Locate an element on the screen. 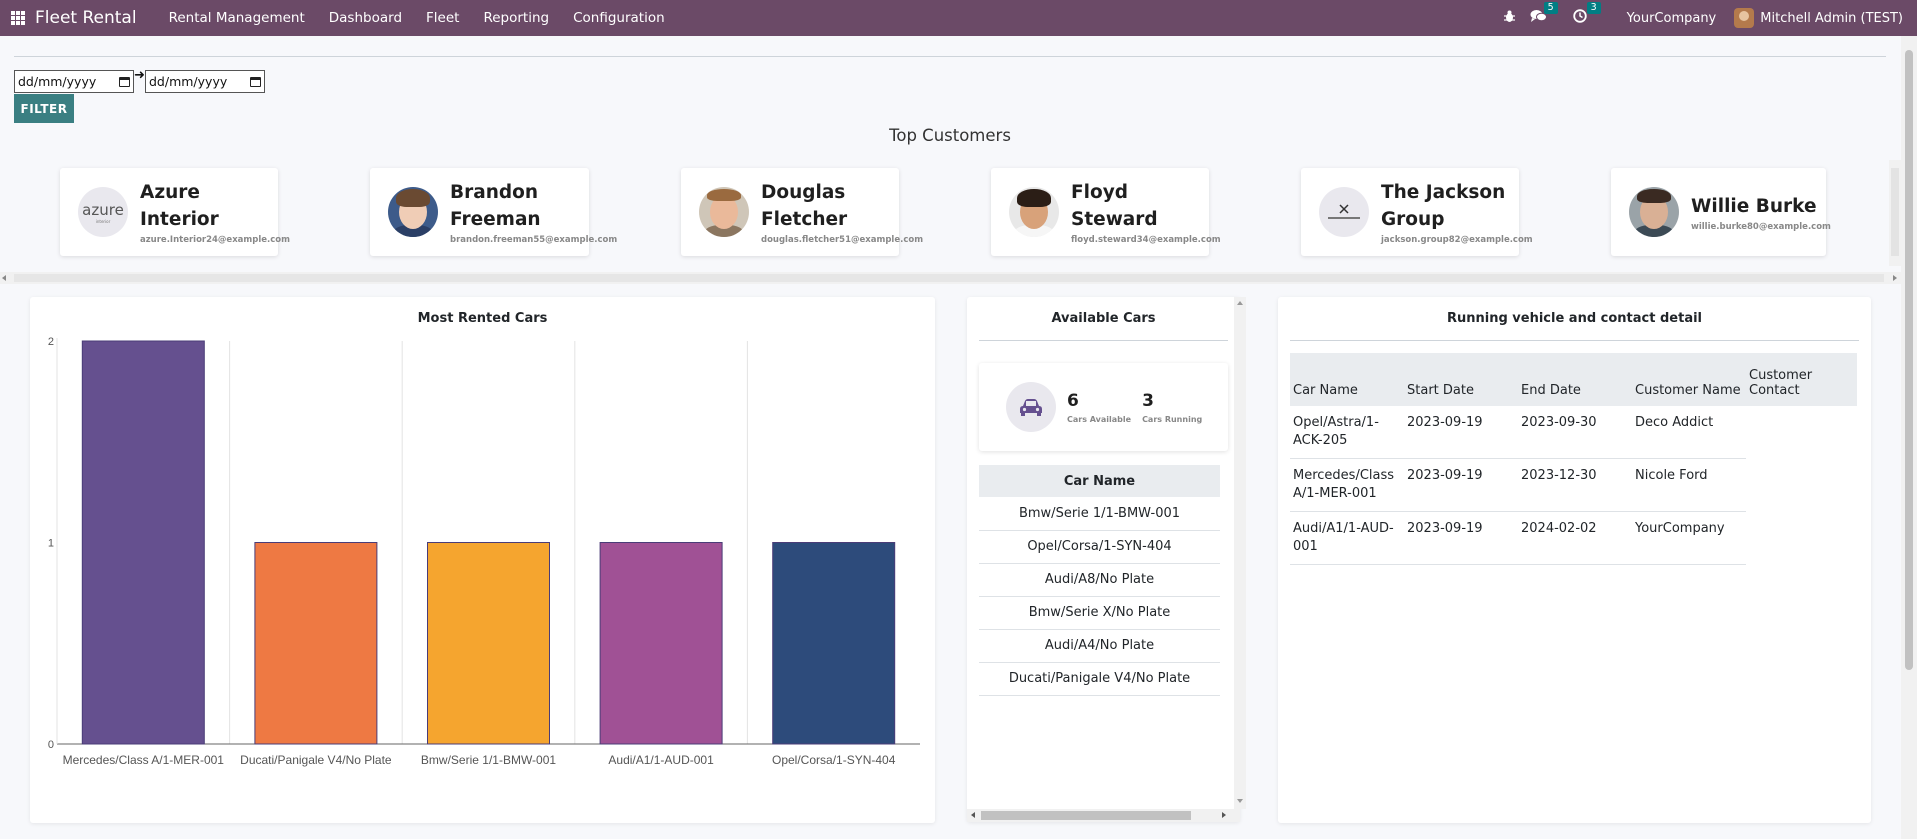  user-name: Mitchell Admin (TEST) is located at coordinates (1831, 18).